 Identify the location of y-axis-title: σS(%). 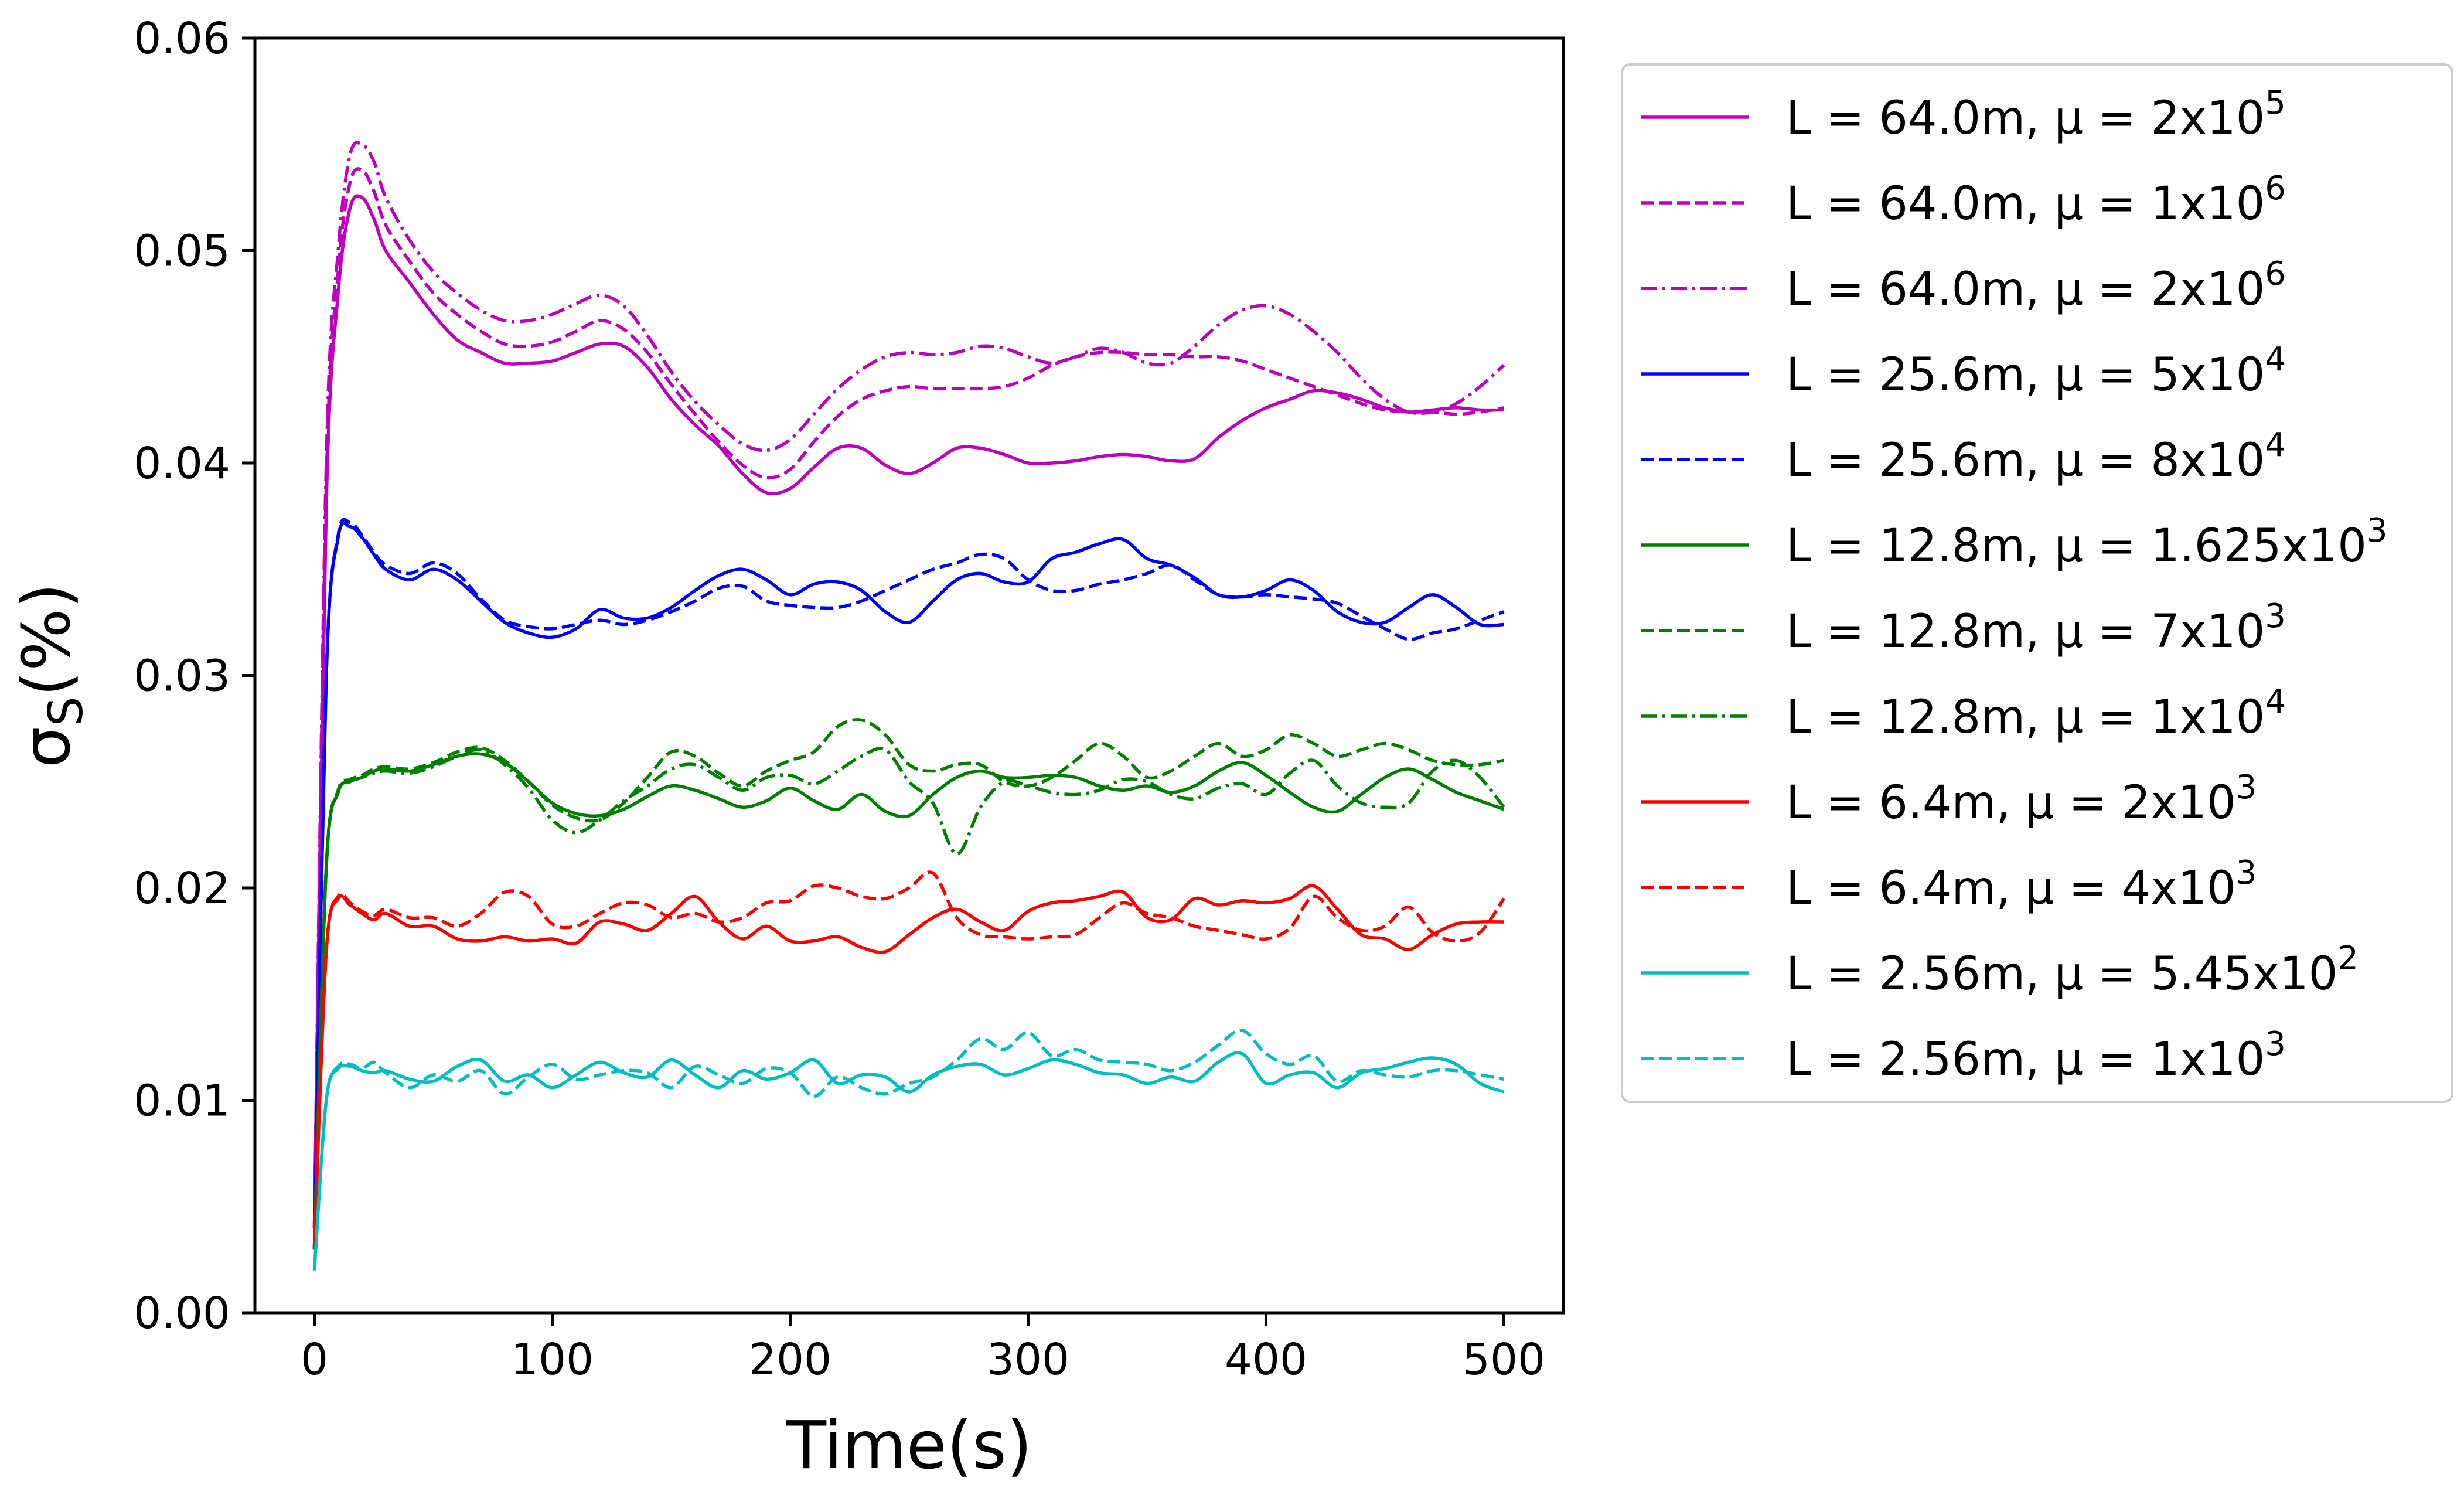
(51, 675).